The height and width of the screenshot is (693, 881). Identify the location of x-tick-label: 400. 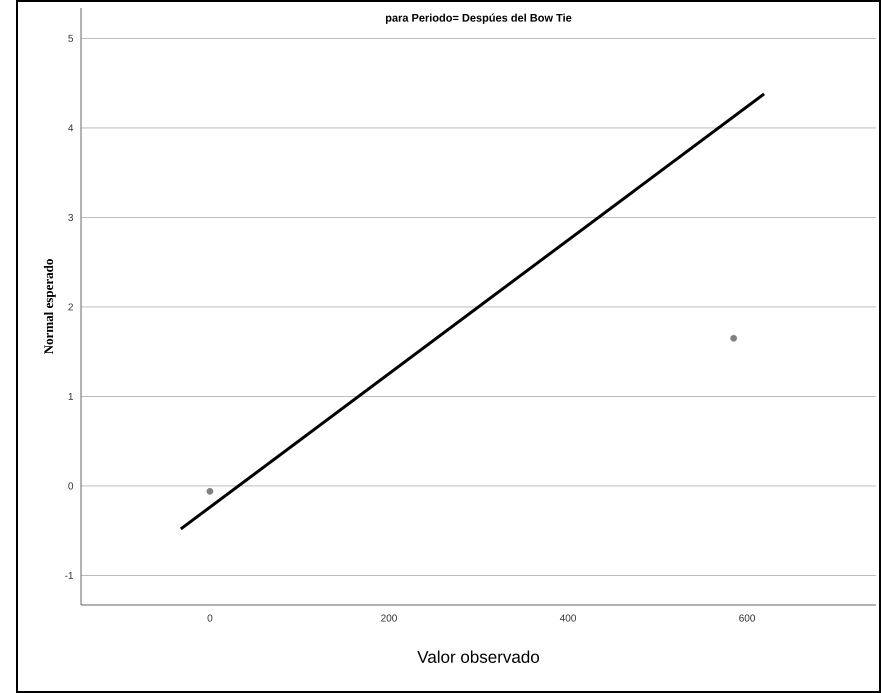
(568, 618).